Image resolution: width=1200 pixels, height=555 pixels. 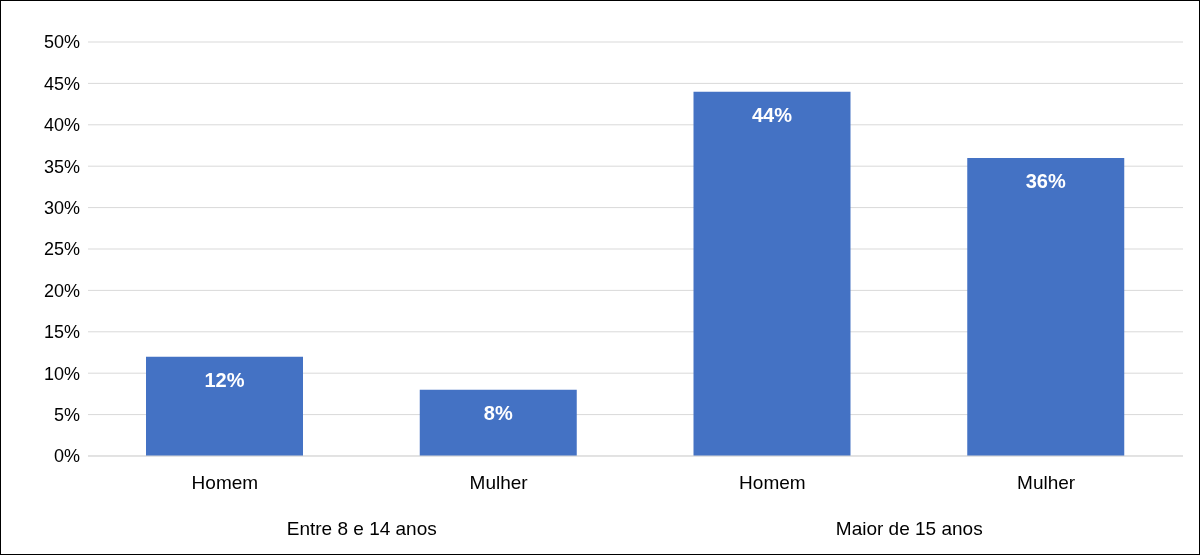 What do you see at coordinates (61, 166) in the screenshot?
I see `y-tick-label: 35%` at bounding box center [61, 166].